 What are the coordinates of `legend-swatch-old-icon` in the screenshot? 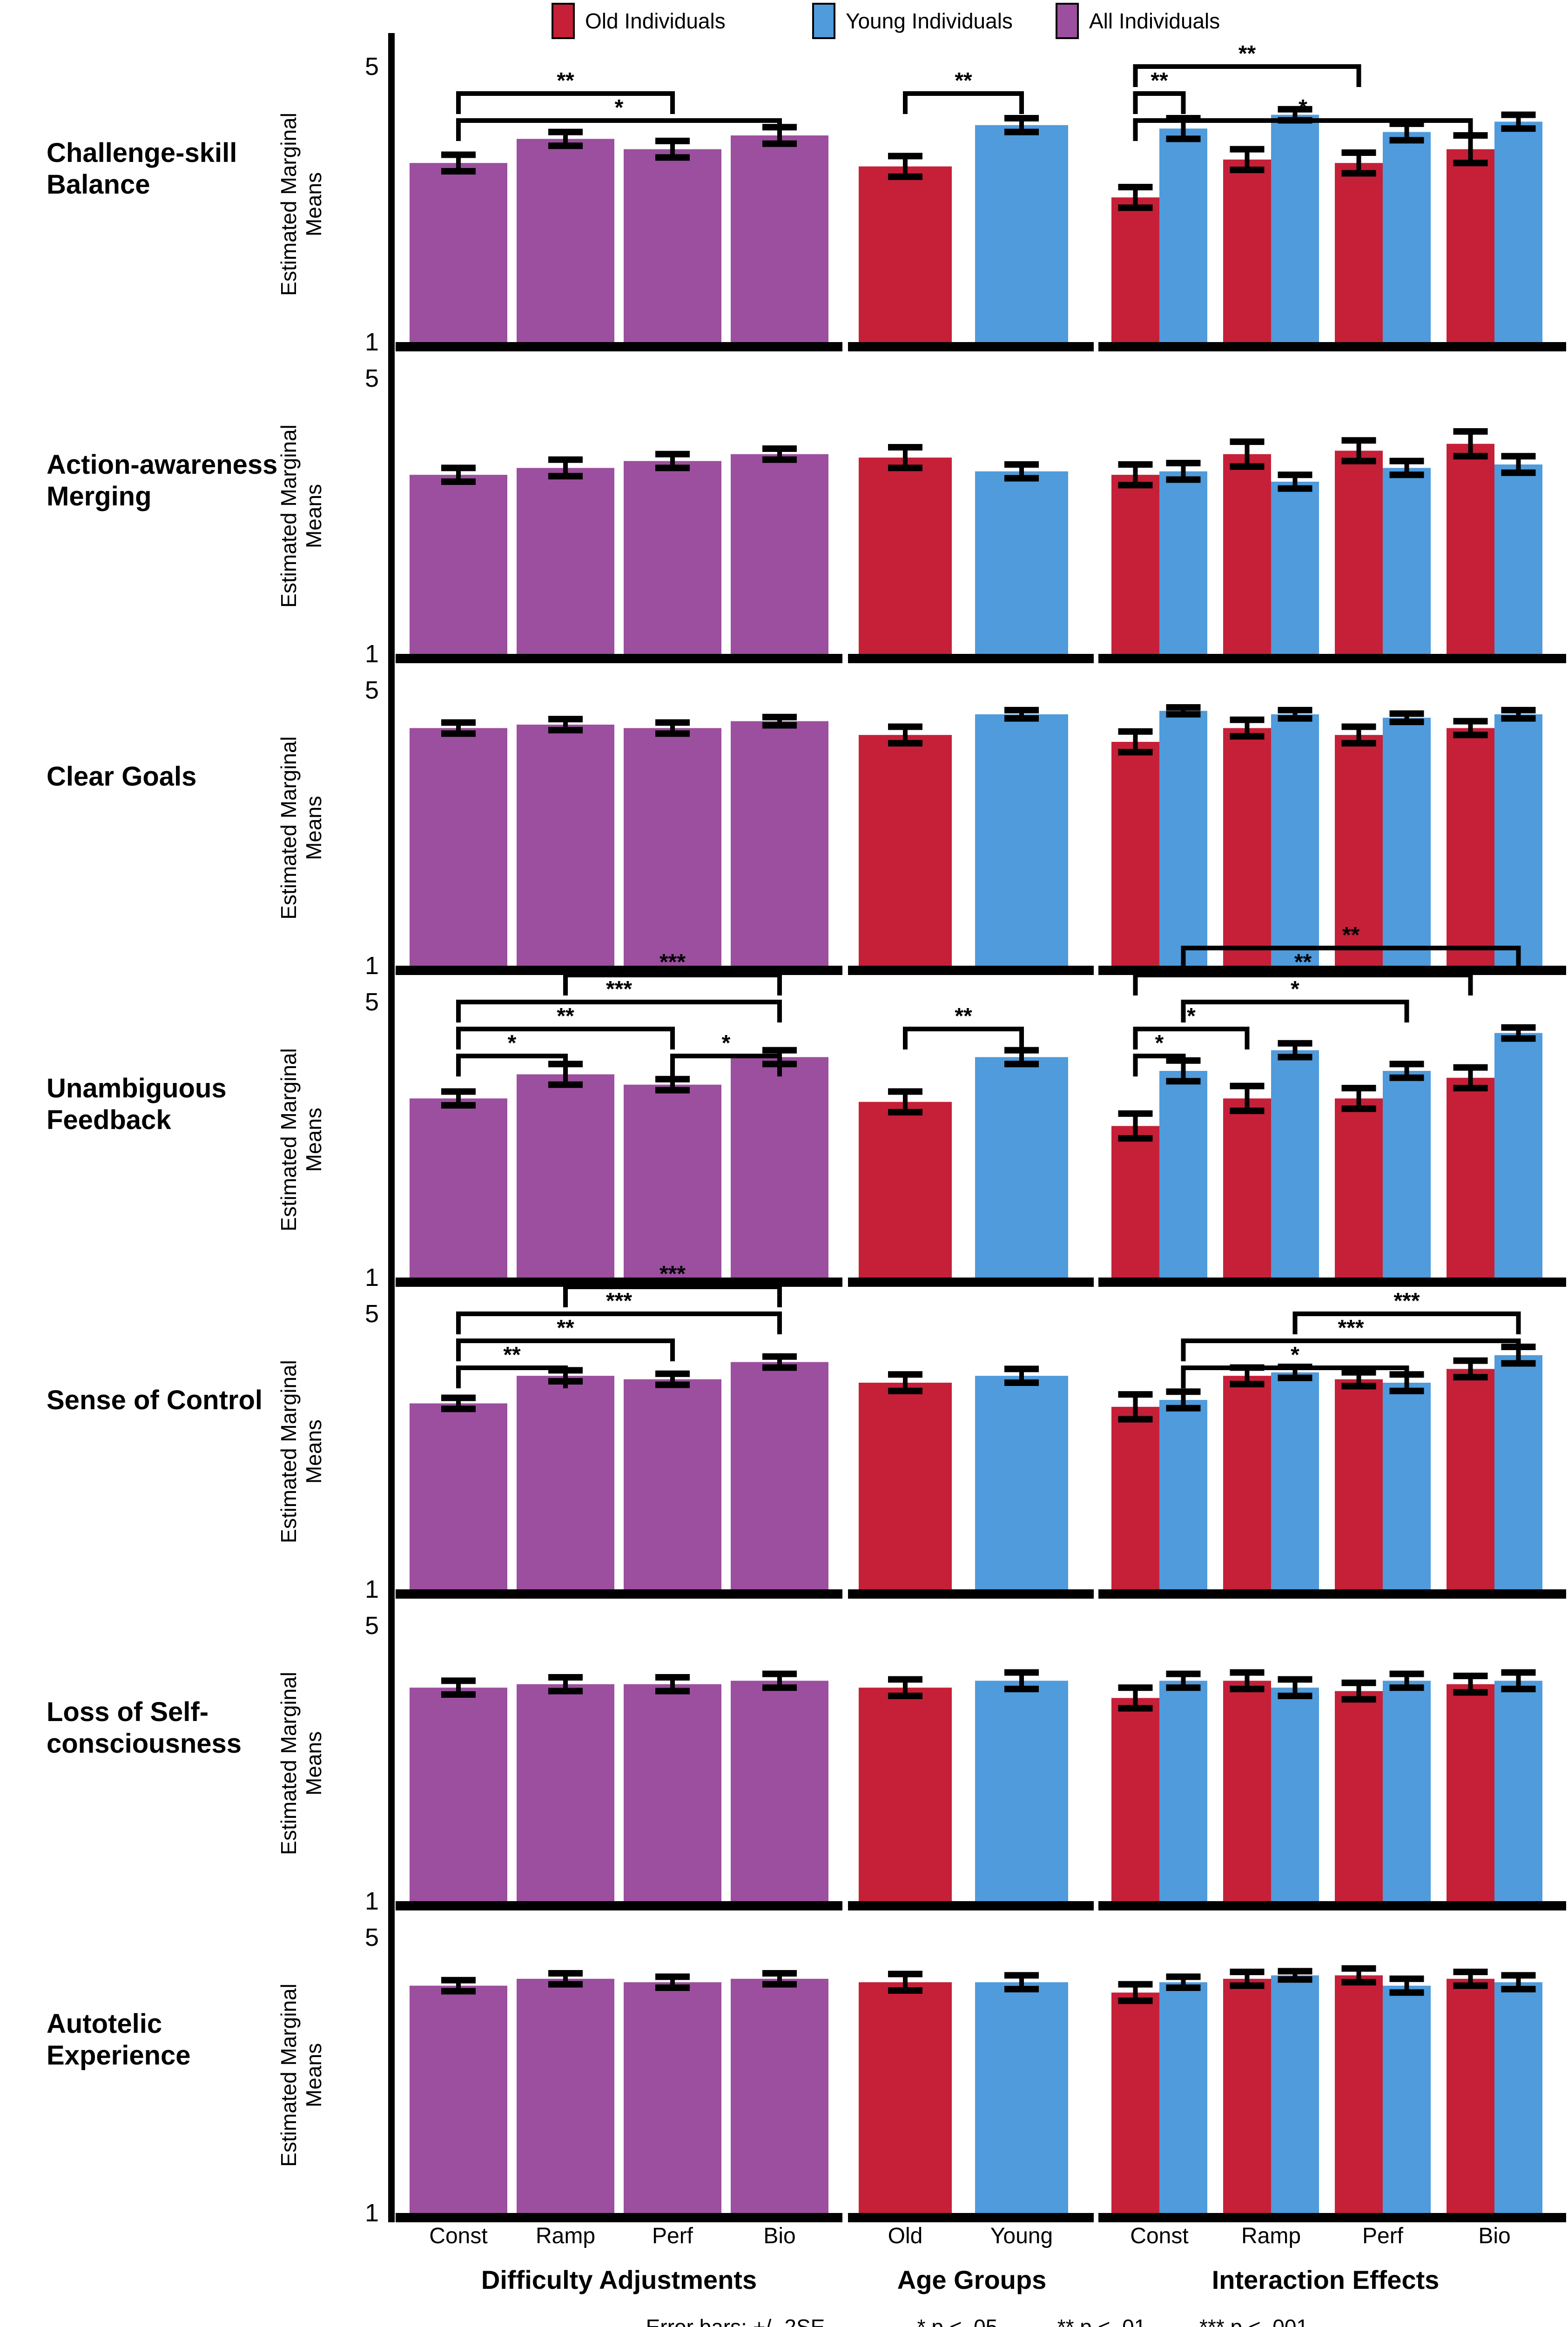 It's located at (563, 21).